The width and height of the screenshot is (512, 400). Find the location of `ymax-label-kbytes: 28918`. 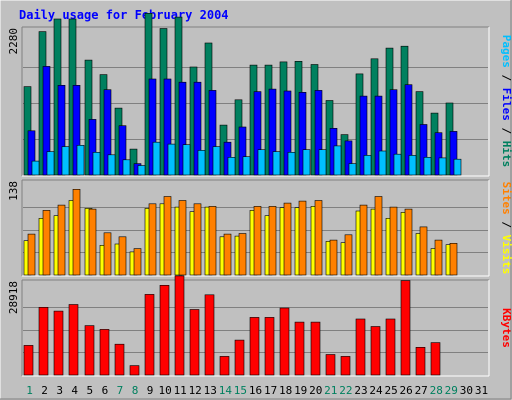

ymax-label-kbytes: 28918 is located at coordinates (13, 297).